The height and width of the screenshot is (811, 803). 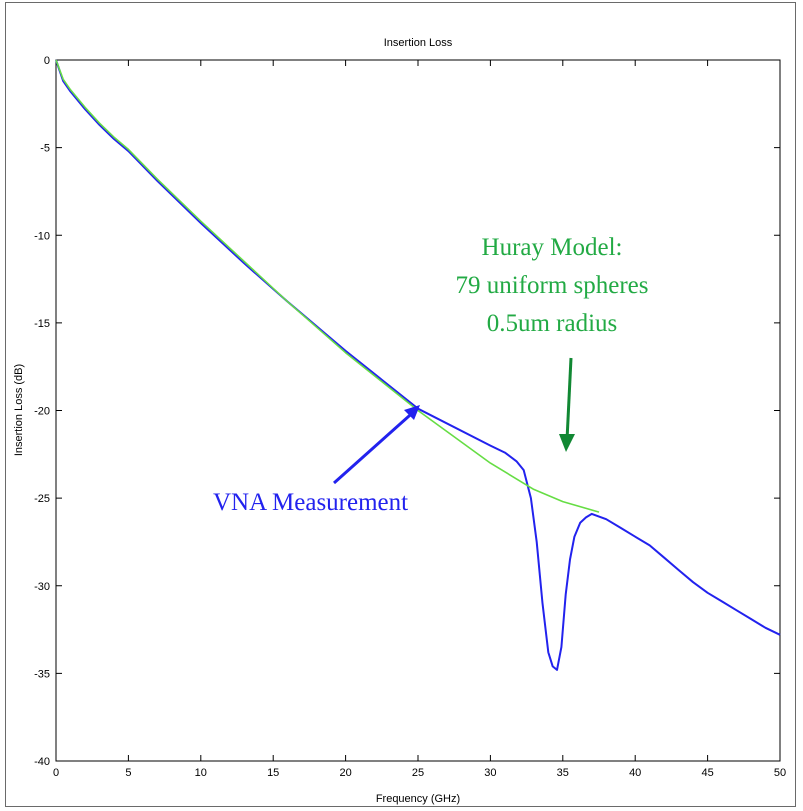 I want to click on y-axis-label: Insertion Loss (dB), so click(x=19, y=410).